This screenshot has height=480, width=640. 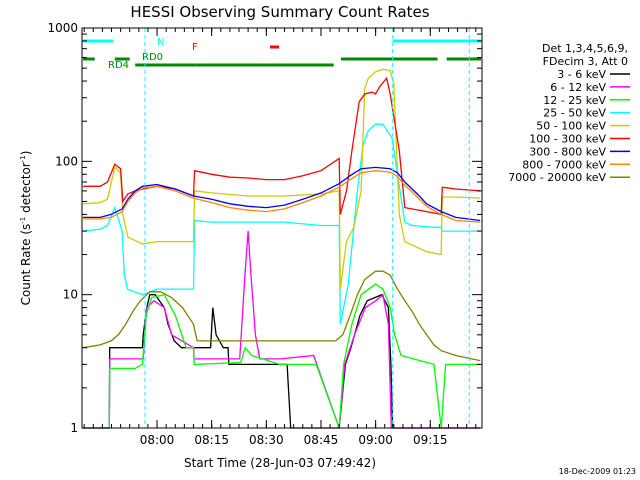 I want to click on y-axis-label: Count Rate (s-1 detector-1), so click(x=26, y=228).